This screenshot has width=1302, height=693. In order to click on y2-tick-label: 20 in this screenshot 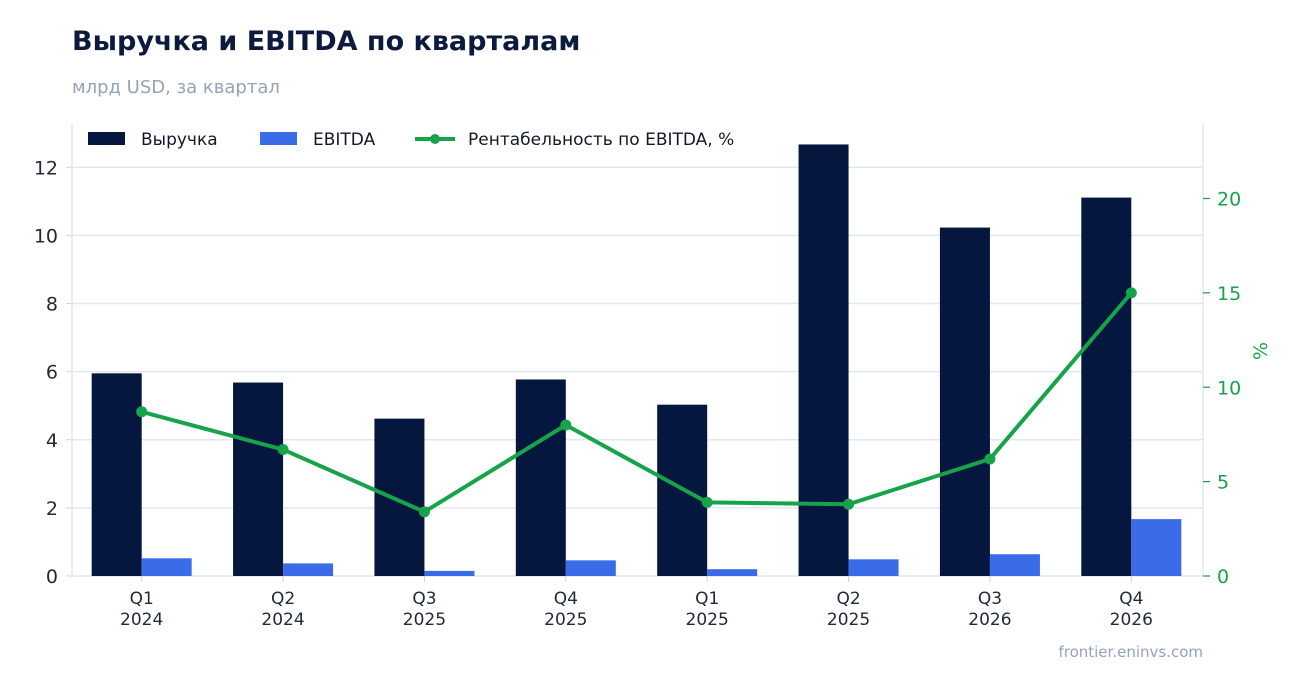, I will do `click(1229, 200)`.